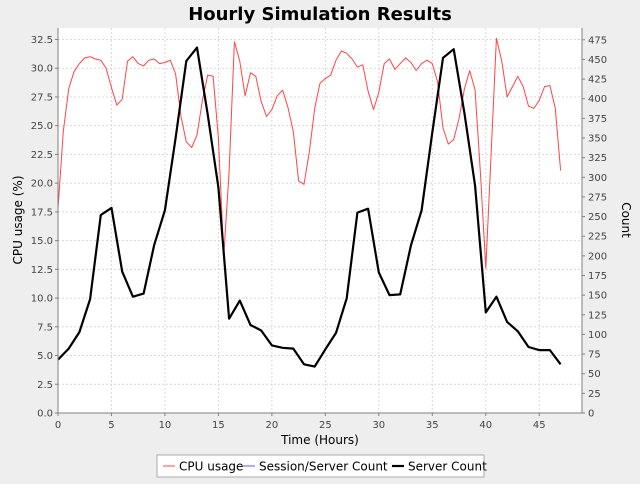 The image size is (640, 484). Describe the element at coordinates (42, 212) in the screenshot. I see `y-left-tick-label: 17.5` at that location.